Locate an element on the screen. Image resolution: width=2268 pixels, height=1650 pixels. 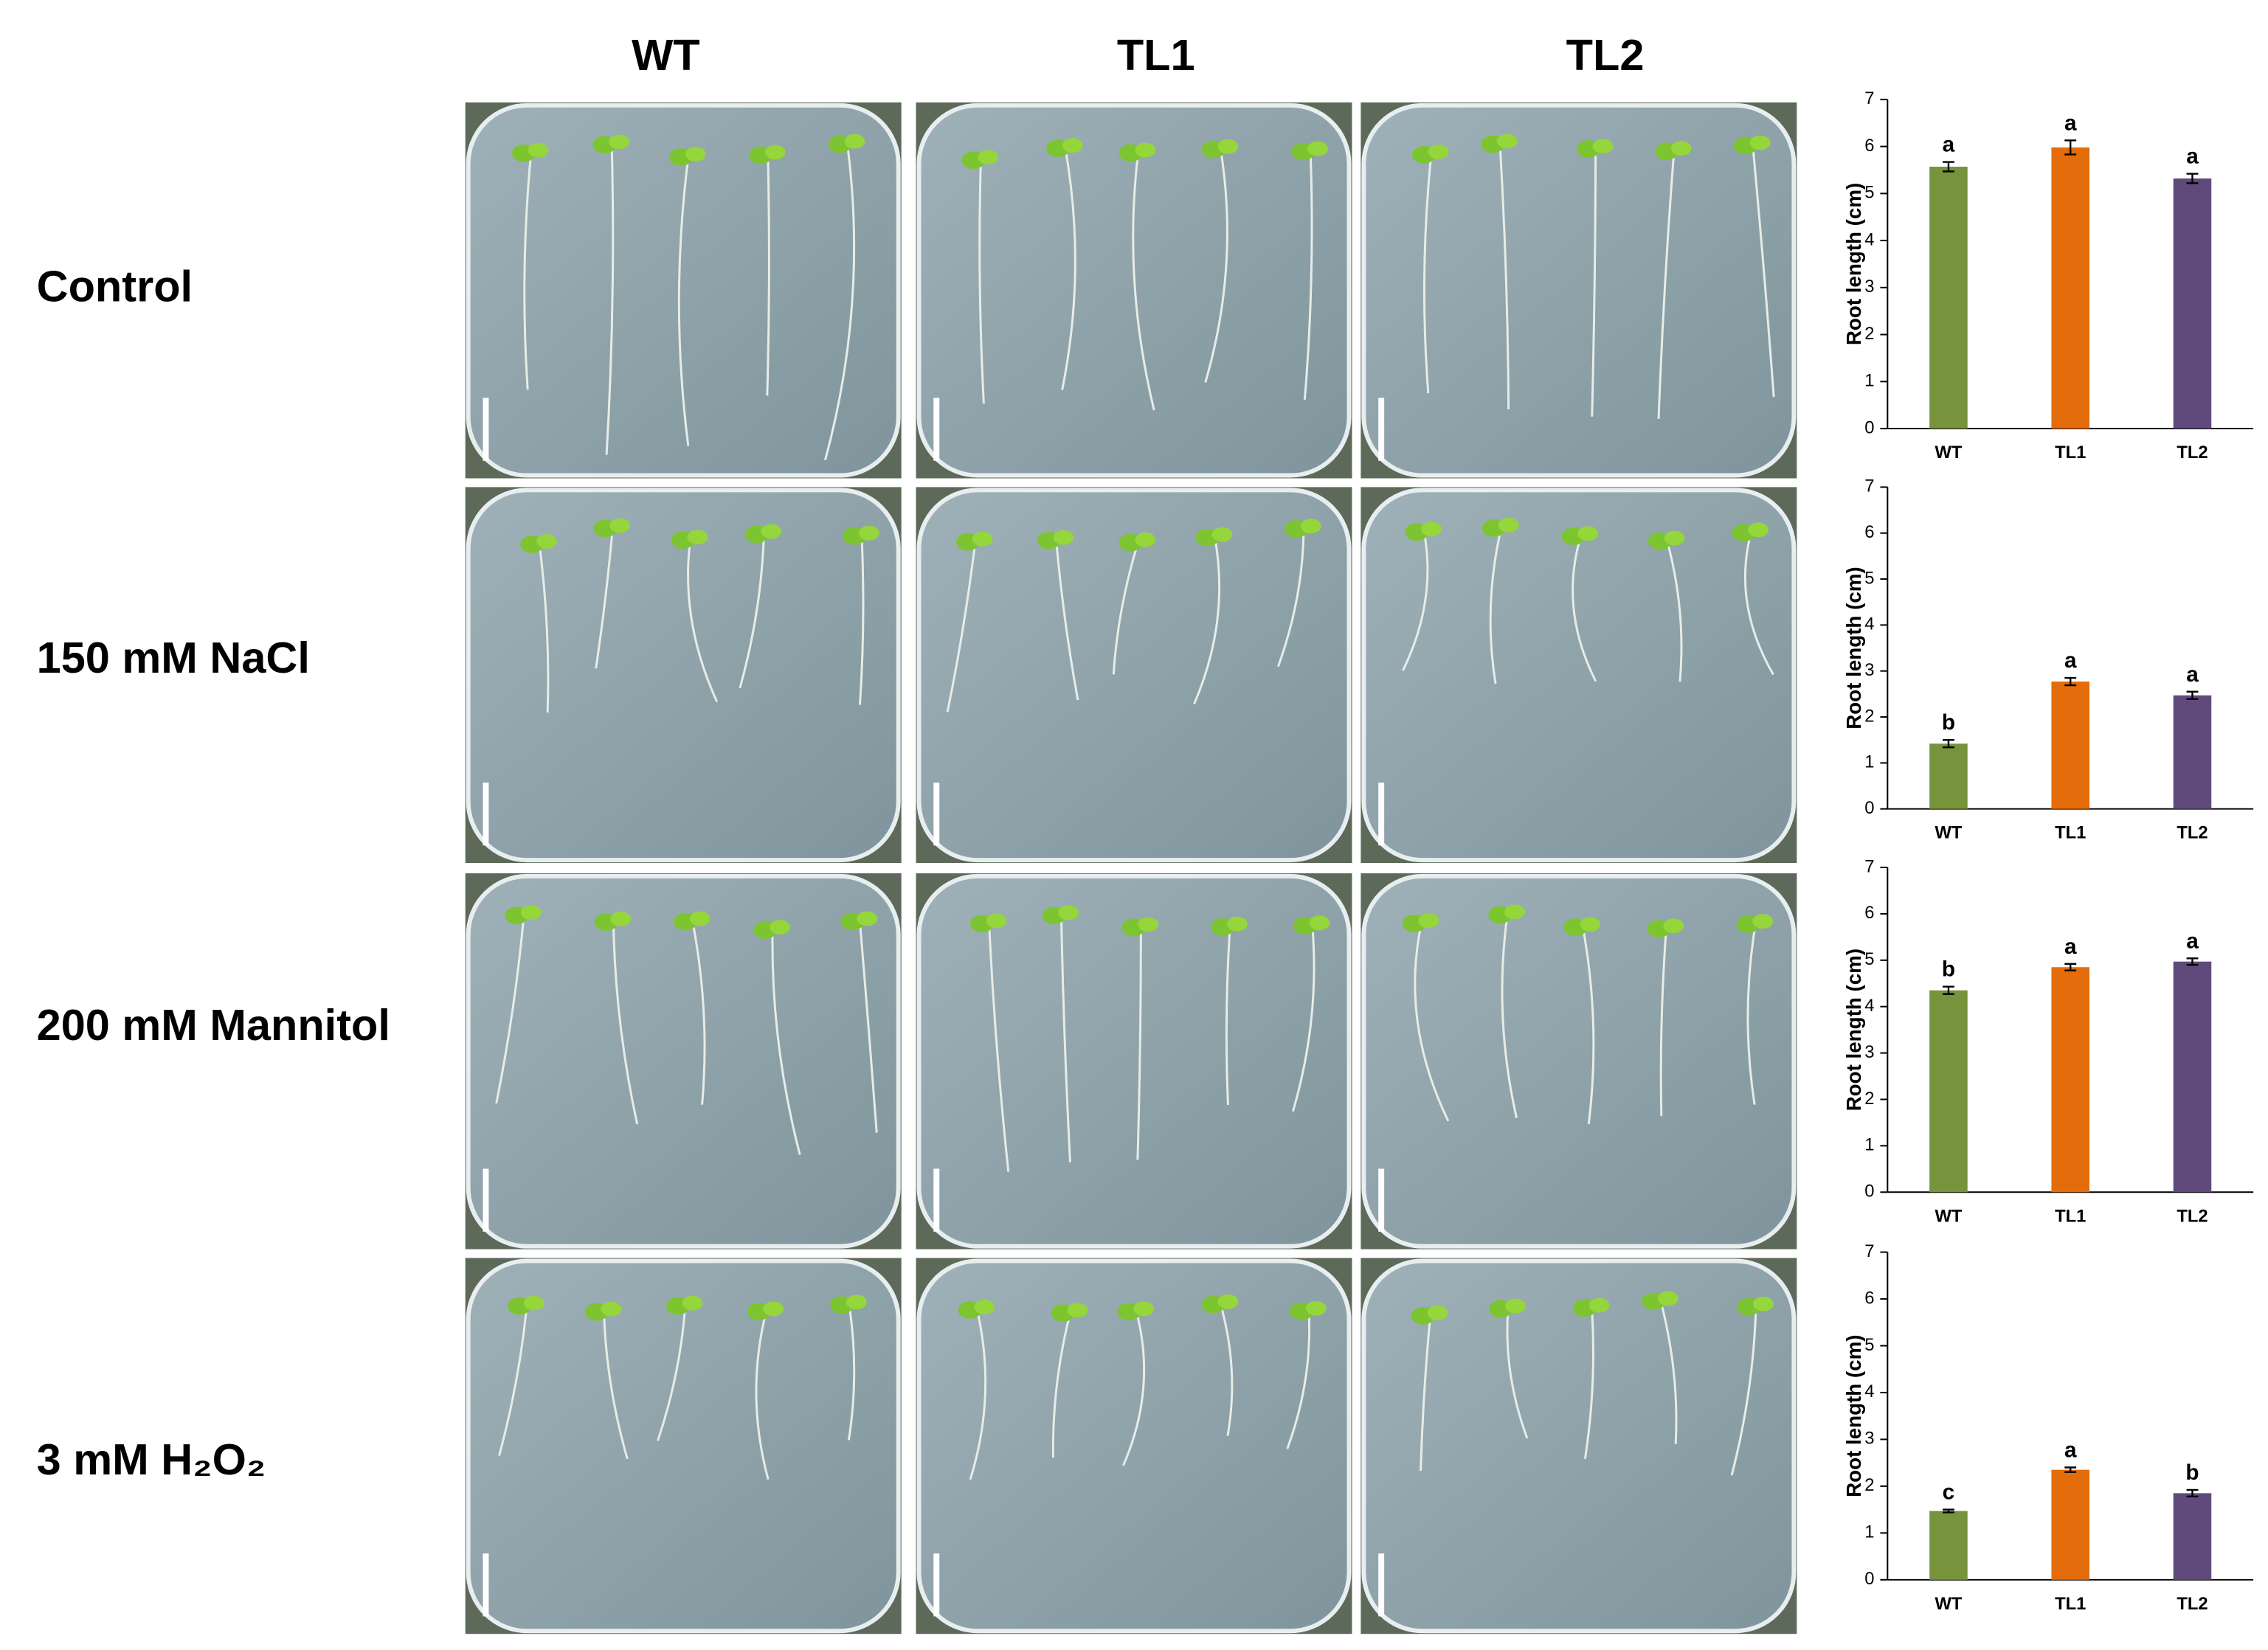
y-axis-label: Root length (cm) is located at coordinates (1853, 1415).